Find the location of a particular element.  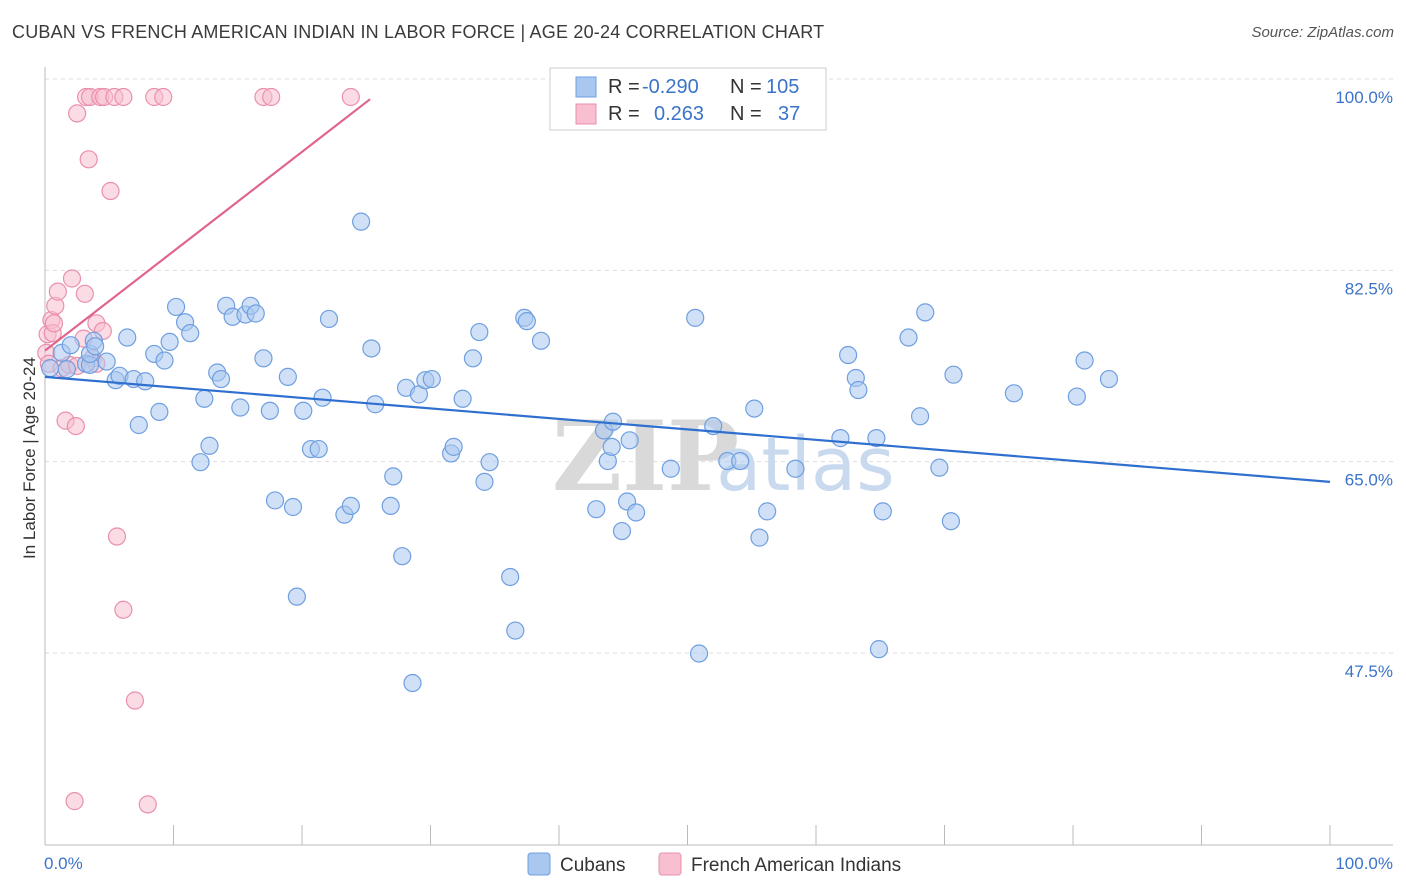

cubans-trend-line is located at coordinates (687, 429).